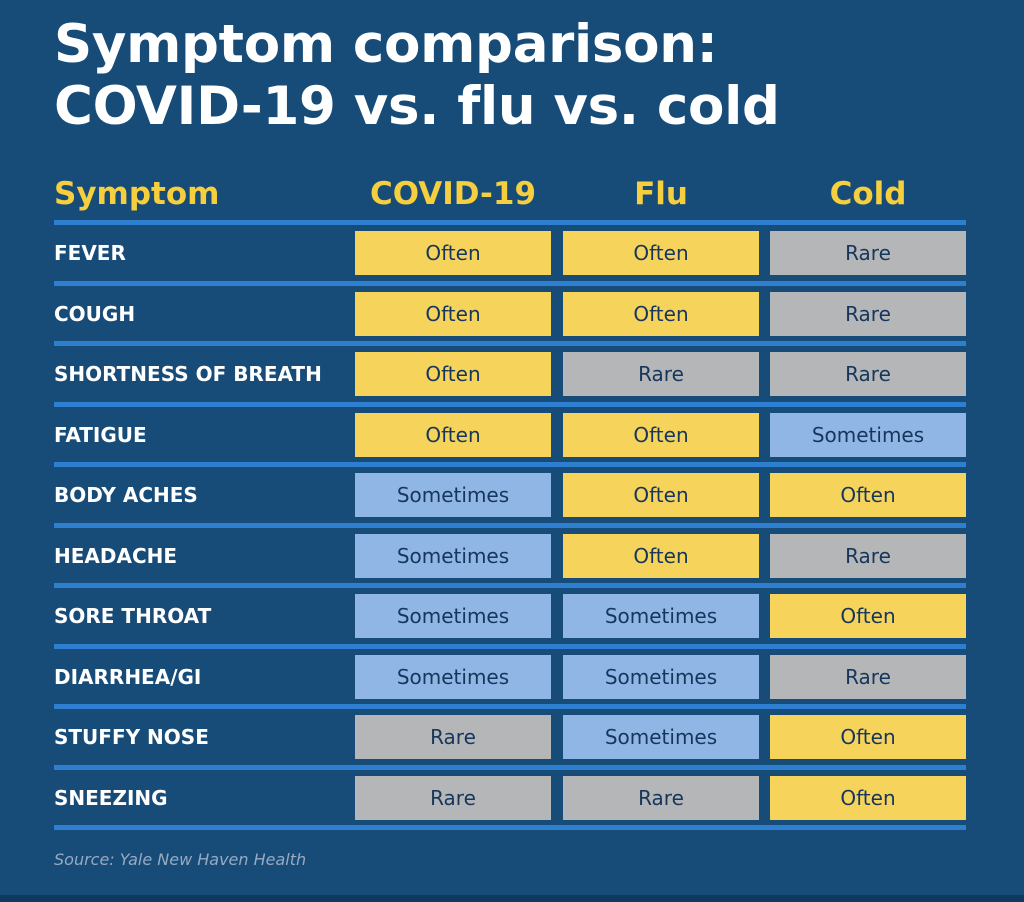 Image resolution: width=1024 pixels, height=902 pixels. What do you see at coordinates (100, 435) in the screenshot?
I see `symptom-label: FATIGUE` at bounding box center [100, 435].